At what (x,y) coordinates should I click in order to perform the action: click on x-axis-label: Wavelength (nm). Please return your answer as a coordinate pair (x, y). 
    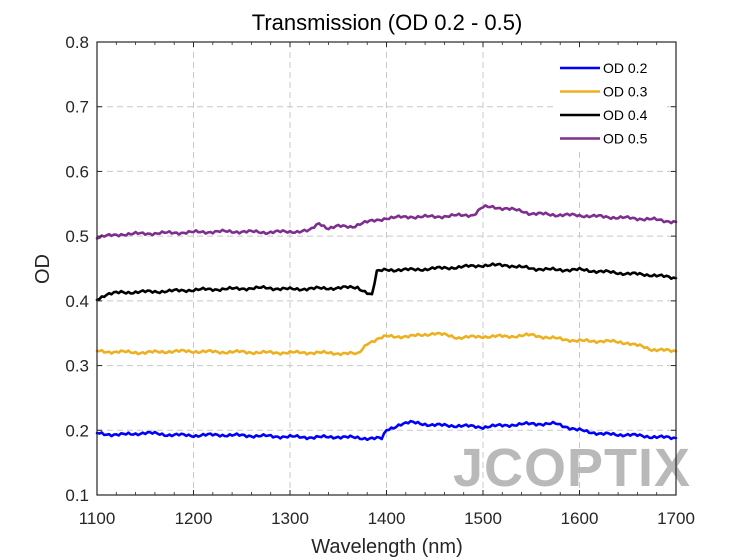
    Looking at the image, I should click on (387, 547).